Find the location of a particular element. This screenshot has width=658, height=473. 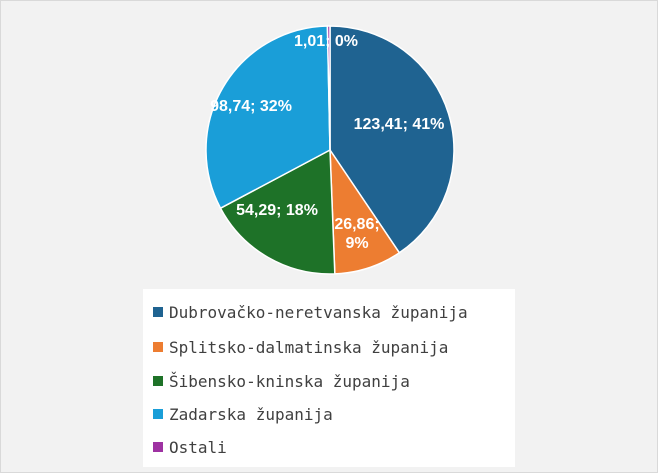

legend-label: Splitsko-dalmatinska županija is located at coordinates (309, 347).